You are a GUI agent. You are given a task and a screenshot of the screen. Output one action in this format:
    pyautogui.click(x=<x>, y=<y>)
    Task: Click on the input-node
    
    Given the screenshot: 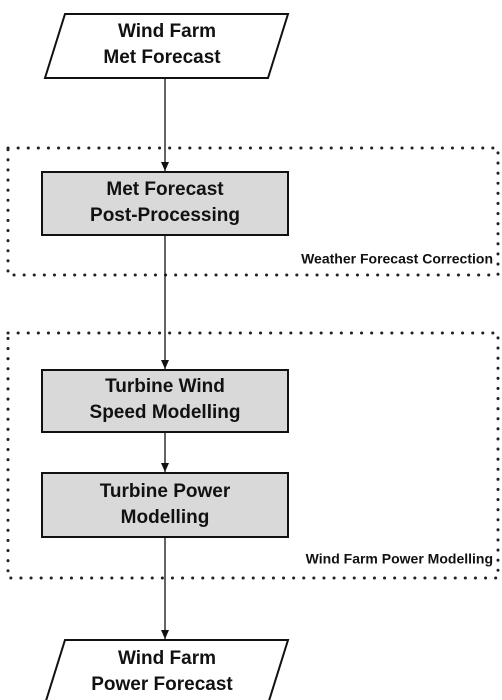 What is the action you would take?
    pyautogui.click(x=166, y=46)
    